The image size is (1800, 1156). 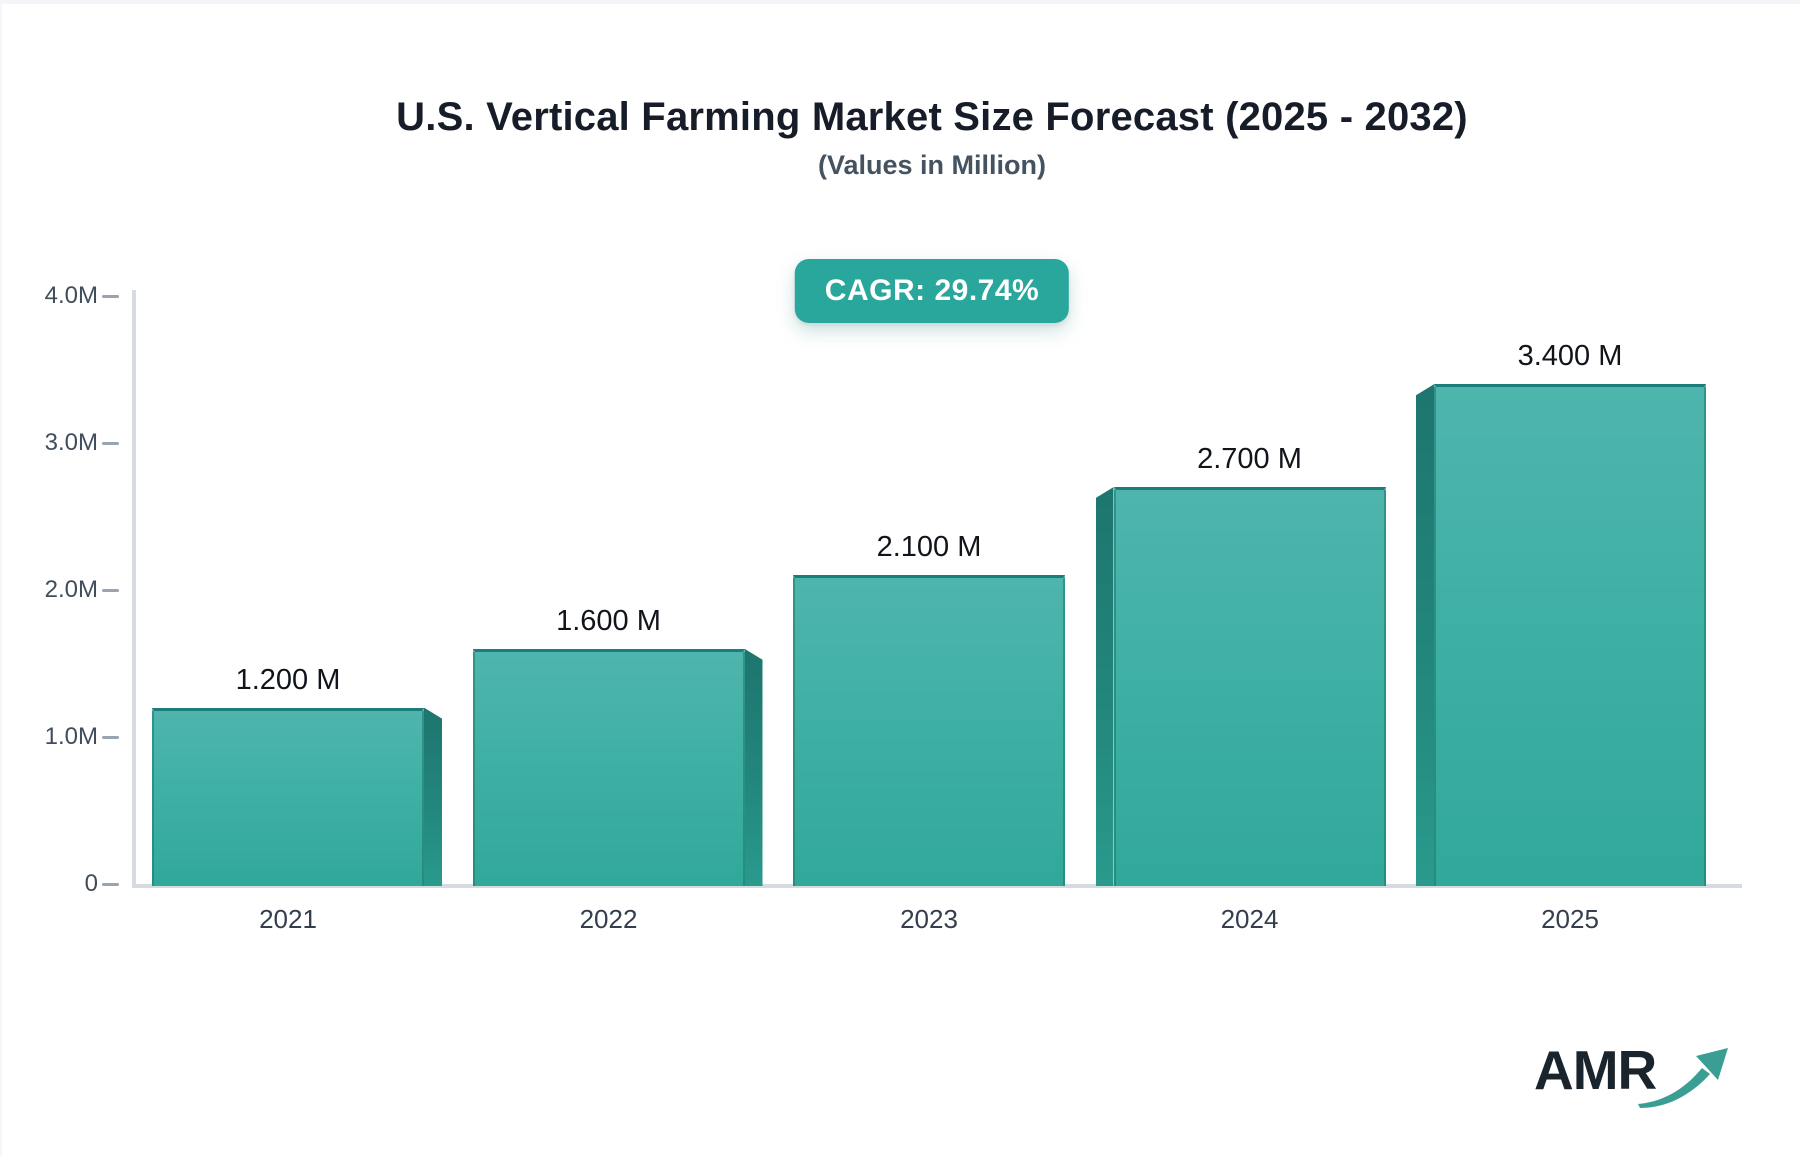 What do you see at coordinates (937, 886) in the screenshot?
I see `x-axis-line` at bounding box center [937, 886].